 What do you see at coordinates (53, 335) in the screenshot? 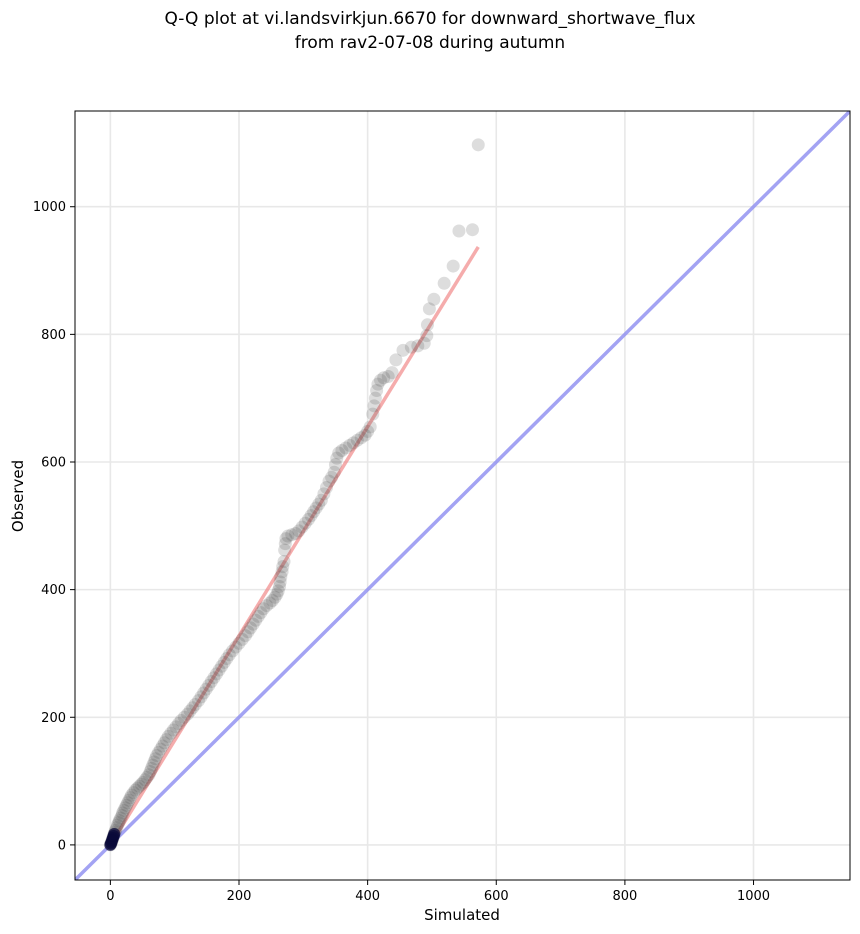
I see `y-tick-label: 800` at bounding box center [53, 335].